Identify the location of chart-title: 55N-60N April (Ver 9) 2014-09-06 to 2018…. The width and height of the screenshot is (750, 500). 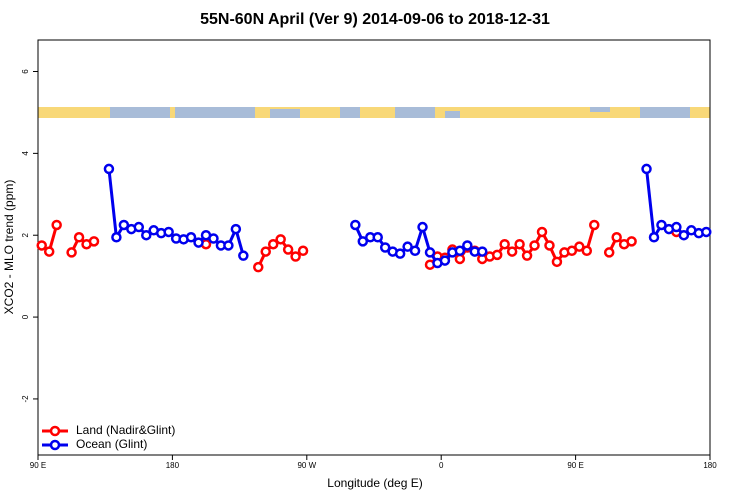
(375, 19).